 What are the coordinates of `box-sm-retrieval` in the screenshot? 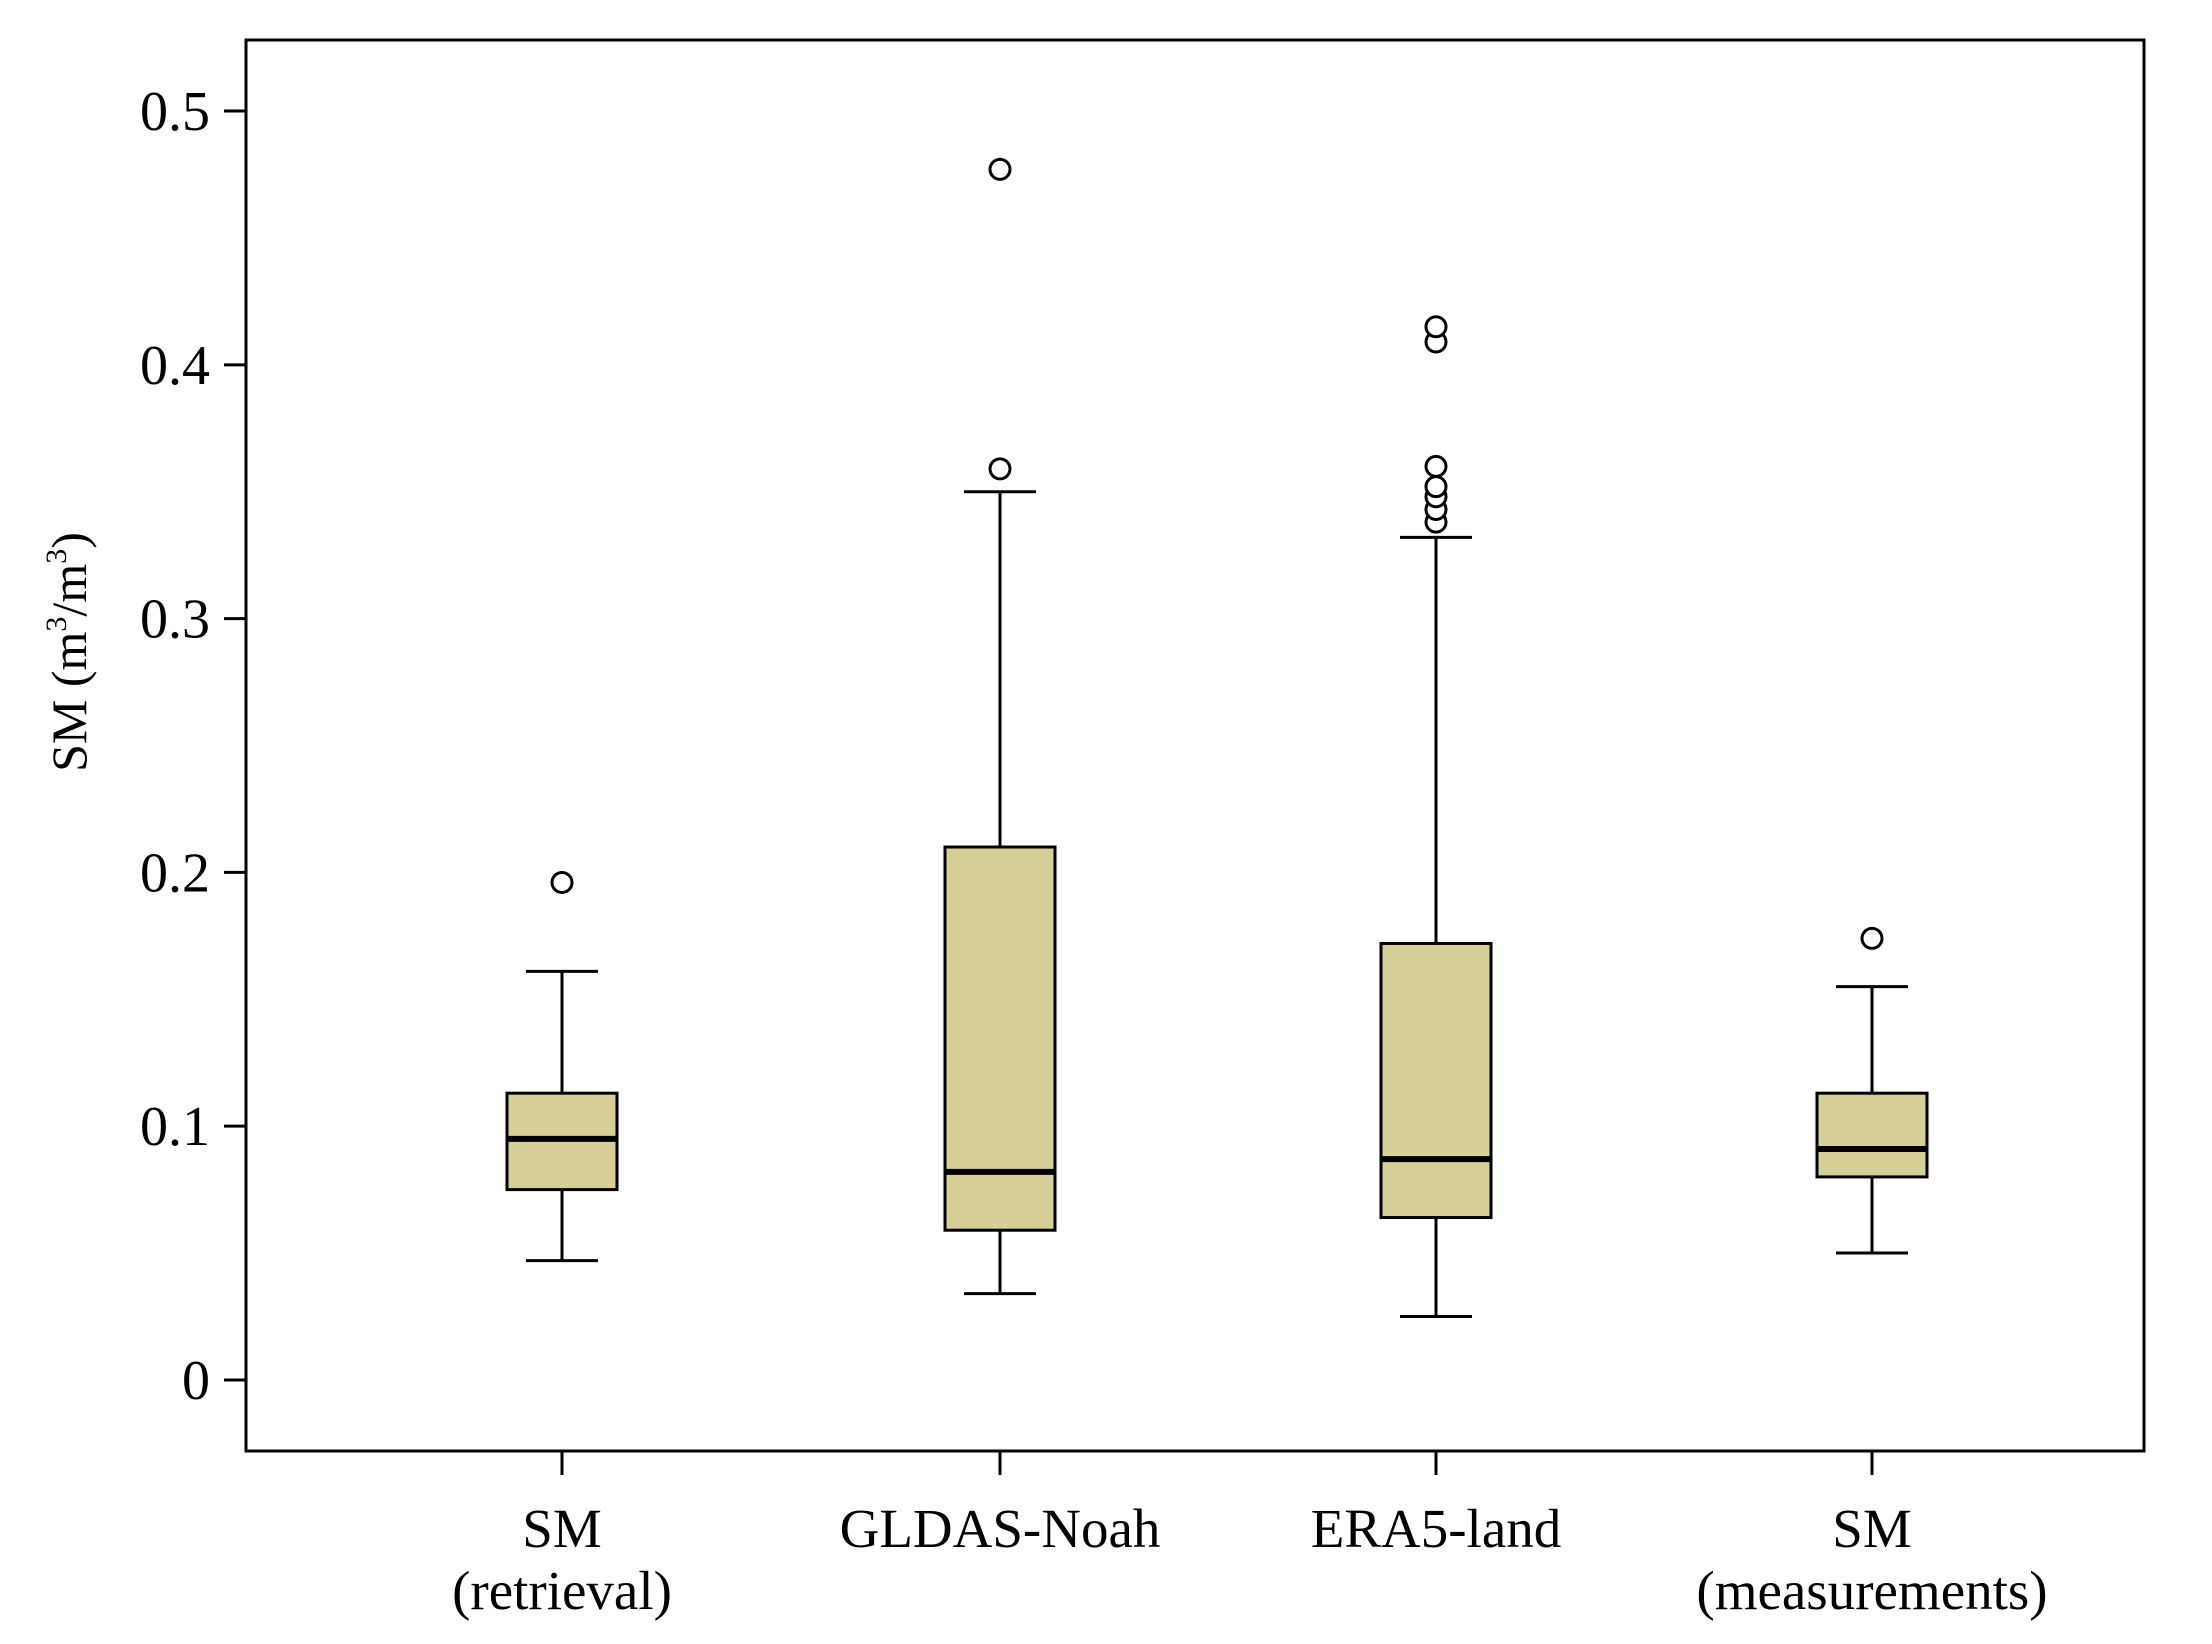 It's located at (562, 1067).